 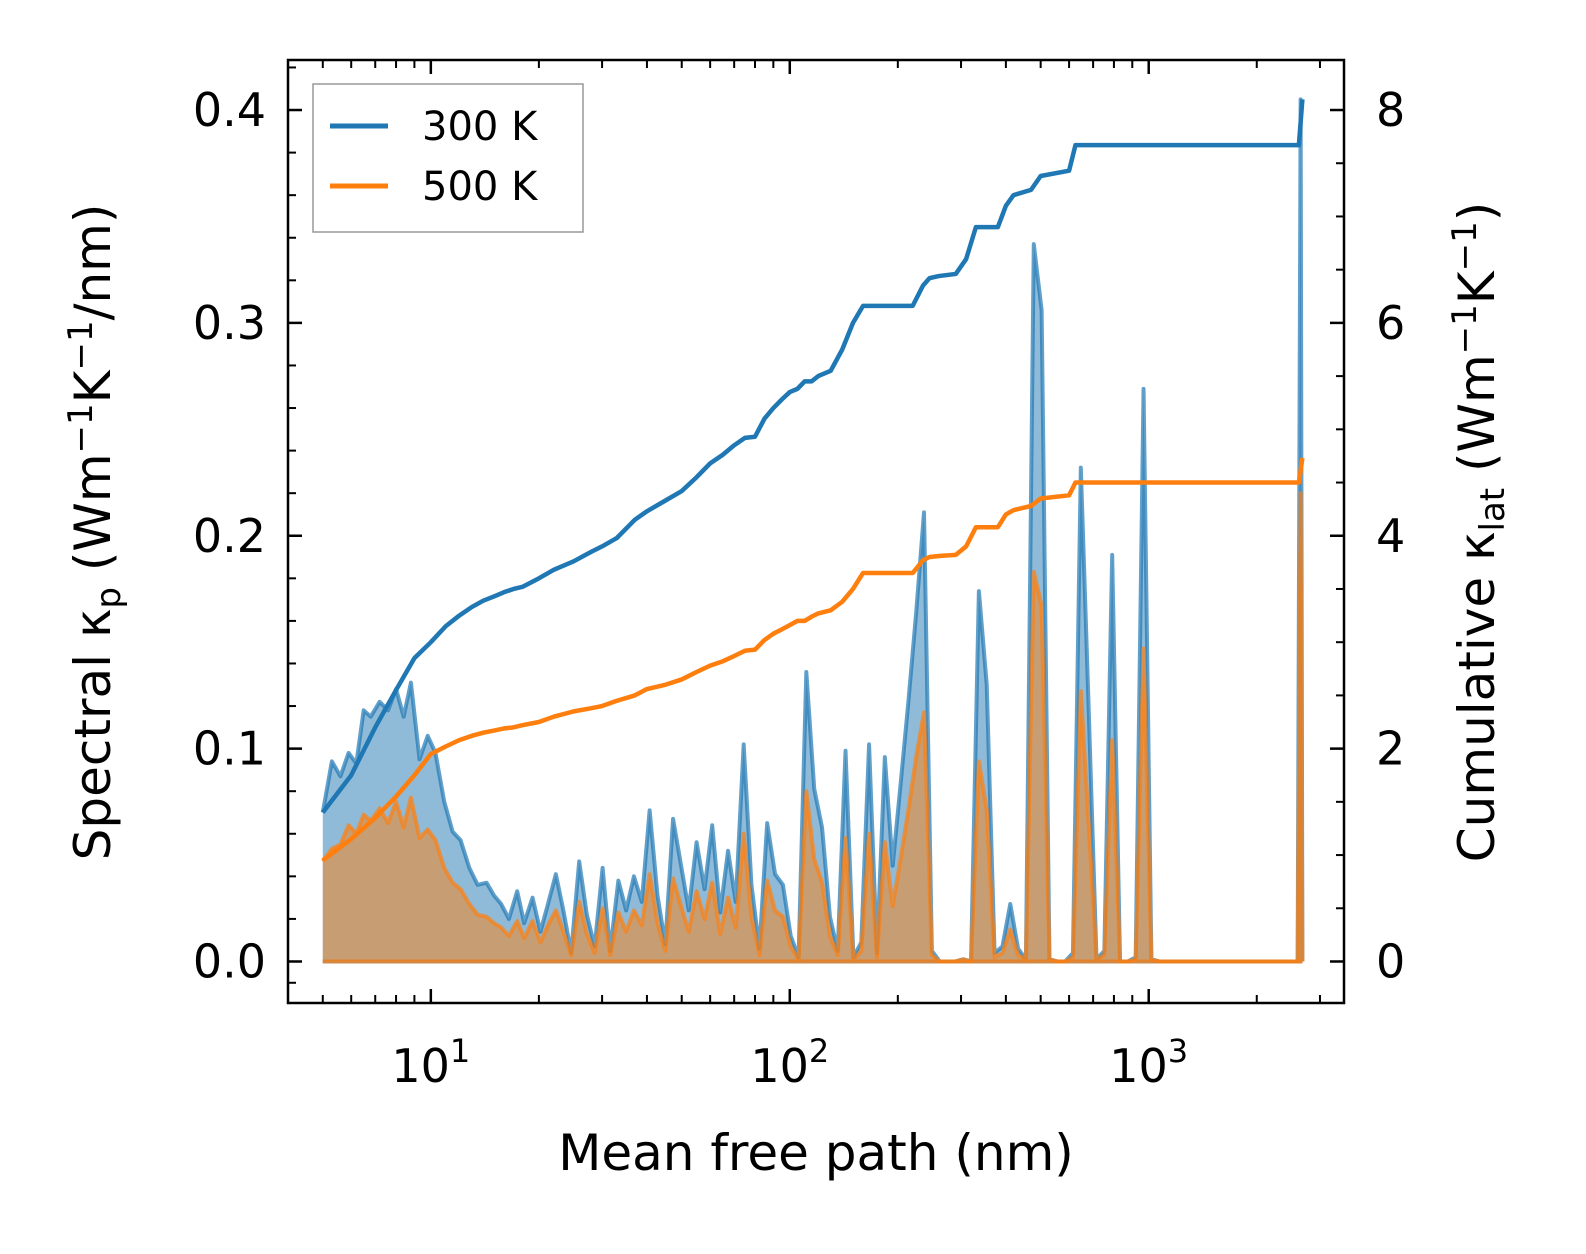 I want to click on legend-label-500k: 500 K, so click(x=480, y=187).